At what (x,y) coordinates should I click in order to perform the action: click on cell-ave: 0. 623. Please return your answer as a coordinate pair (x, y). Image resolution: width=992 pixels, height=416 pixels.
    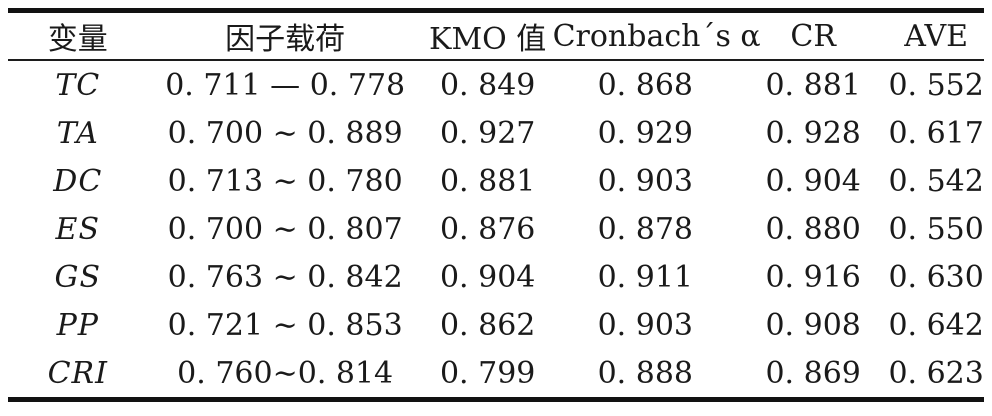
    Looking at the image, I should click on (936, 373).